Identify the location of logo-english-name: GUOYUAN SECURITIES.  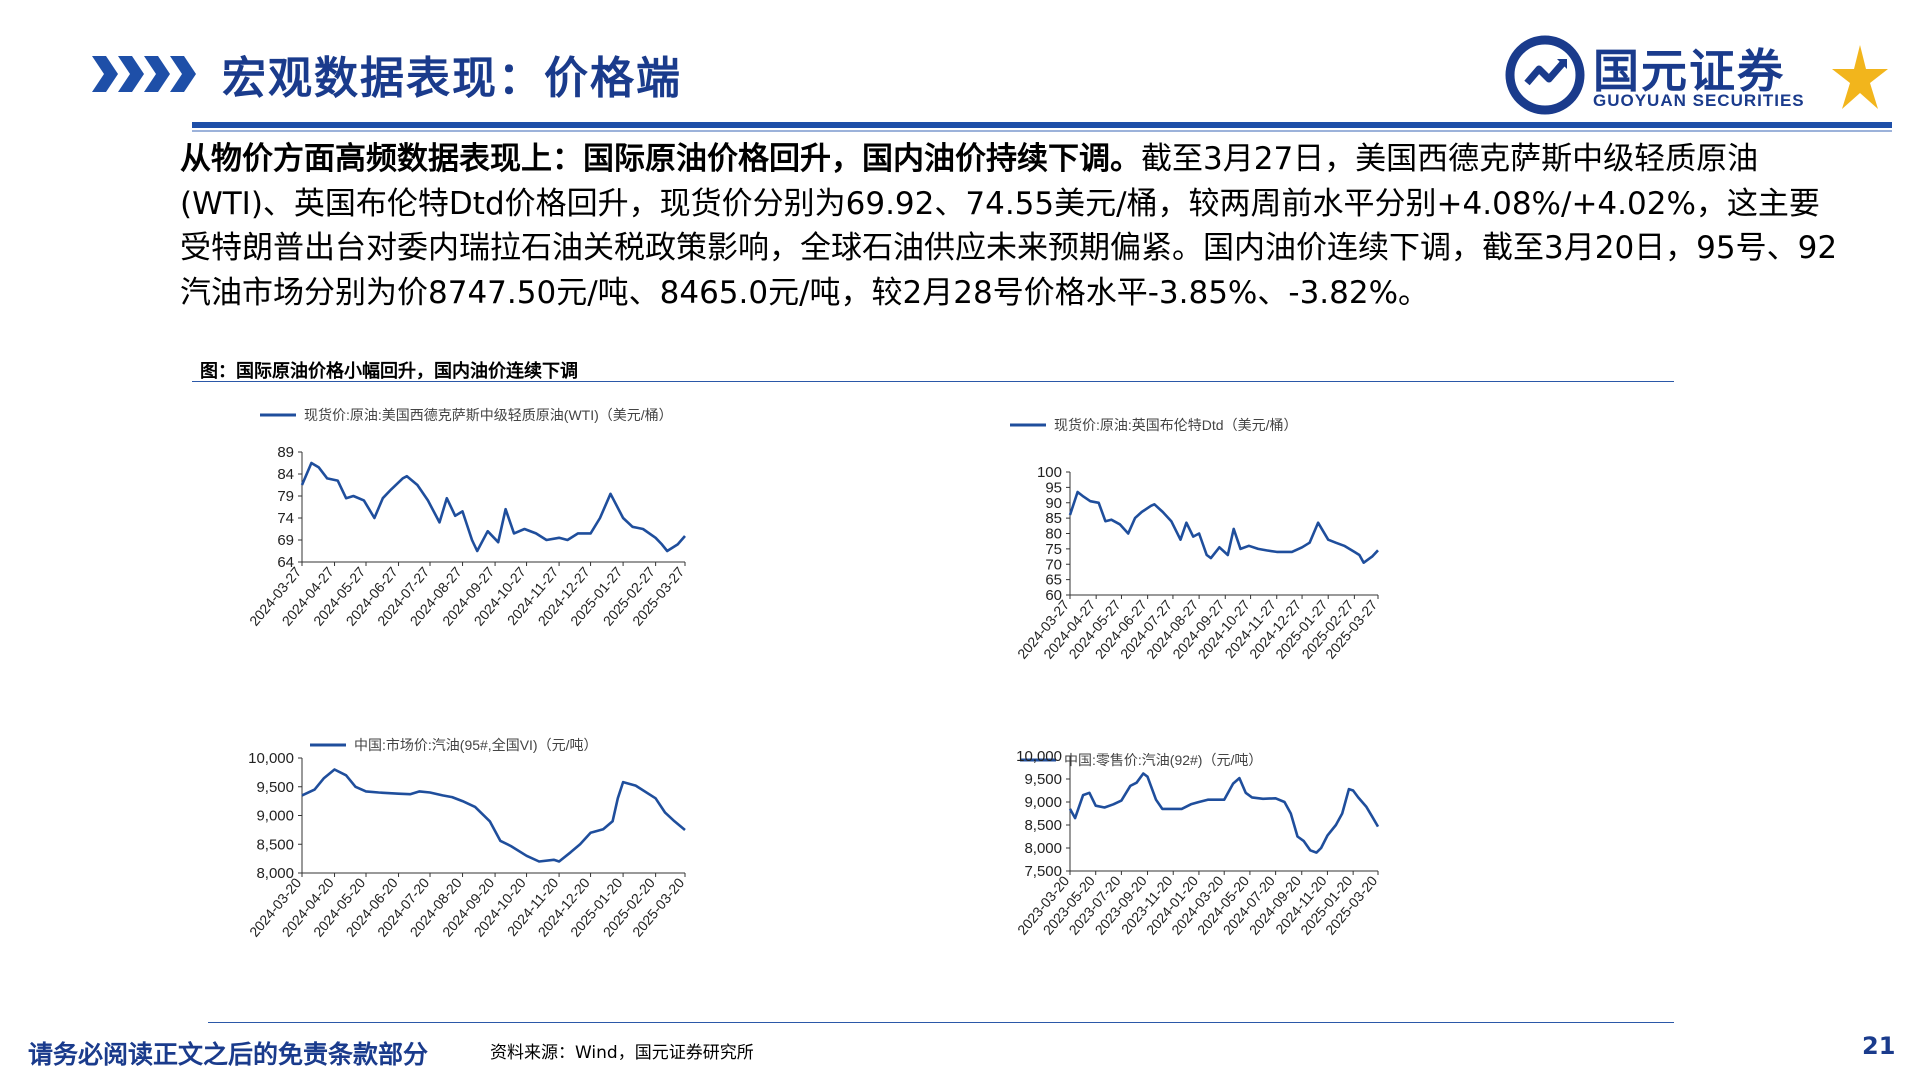
(1699, 100).